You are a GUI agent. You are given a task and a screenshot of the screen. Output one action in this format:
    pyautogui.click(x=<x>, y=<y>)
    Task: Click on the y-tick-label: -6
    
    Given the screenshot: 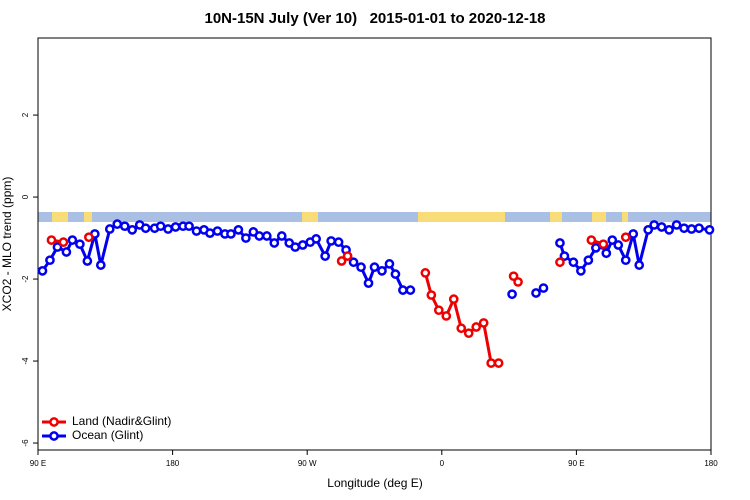 What is the action you would take?
    pyautogui.click(x=25, y=443)
    